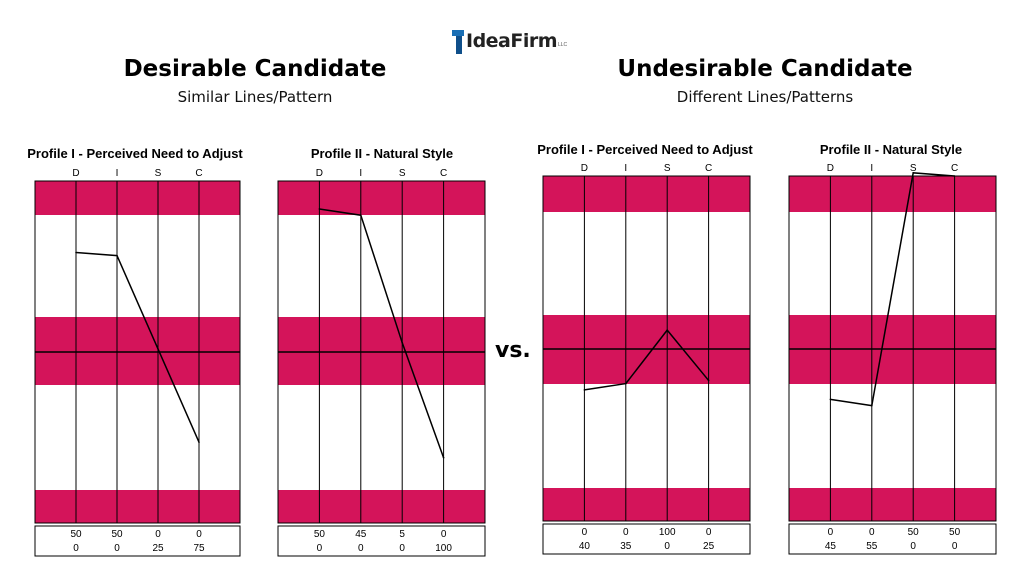  I want to click on chart-3-table-row2-cell: 0, so click(667, 546).